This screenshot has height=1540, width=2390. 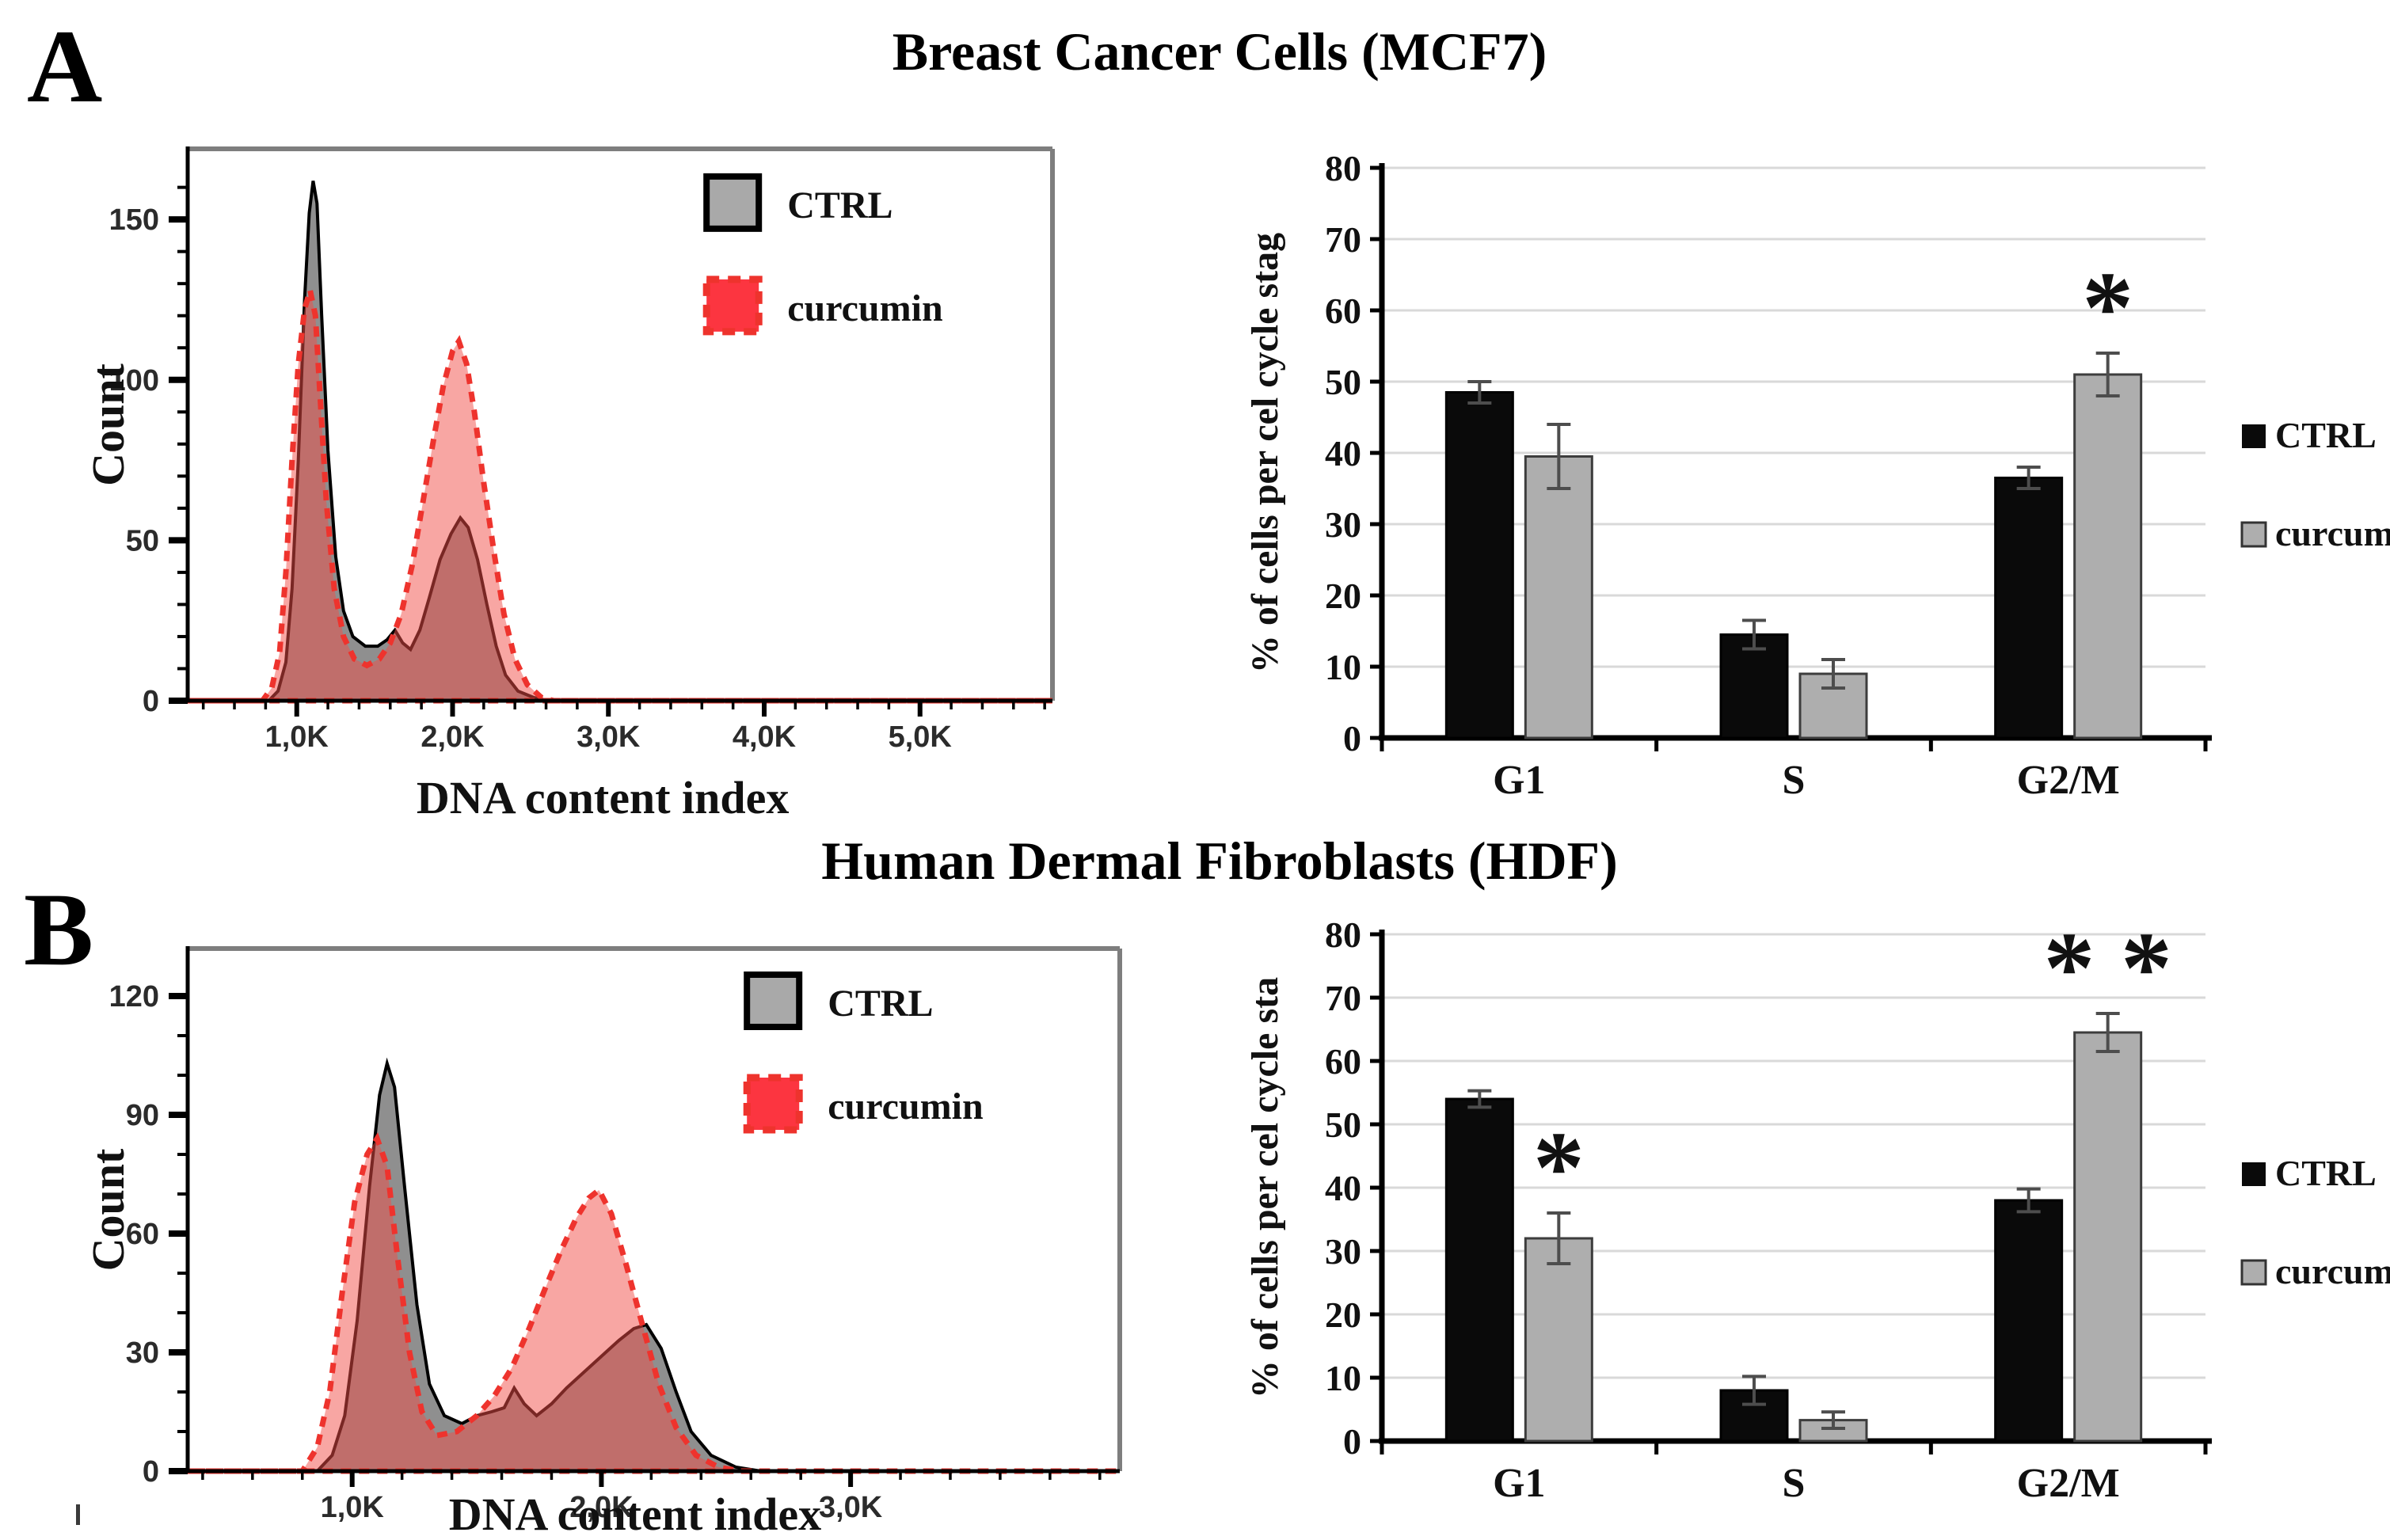 I want to click on svg-text: 100, so click(x=134, y=380).